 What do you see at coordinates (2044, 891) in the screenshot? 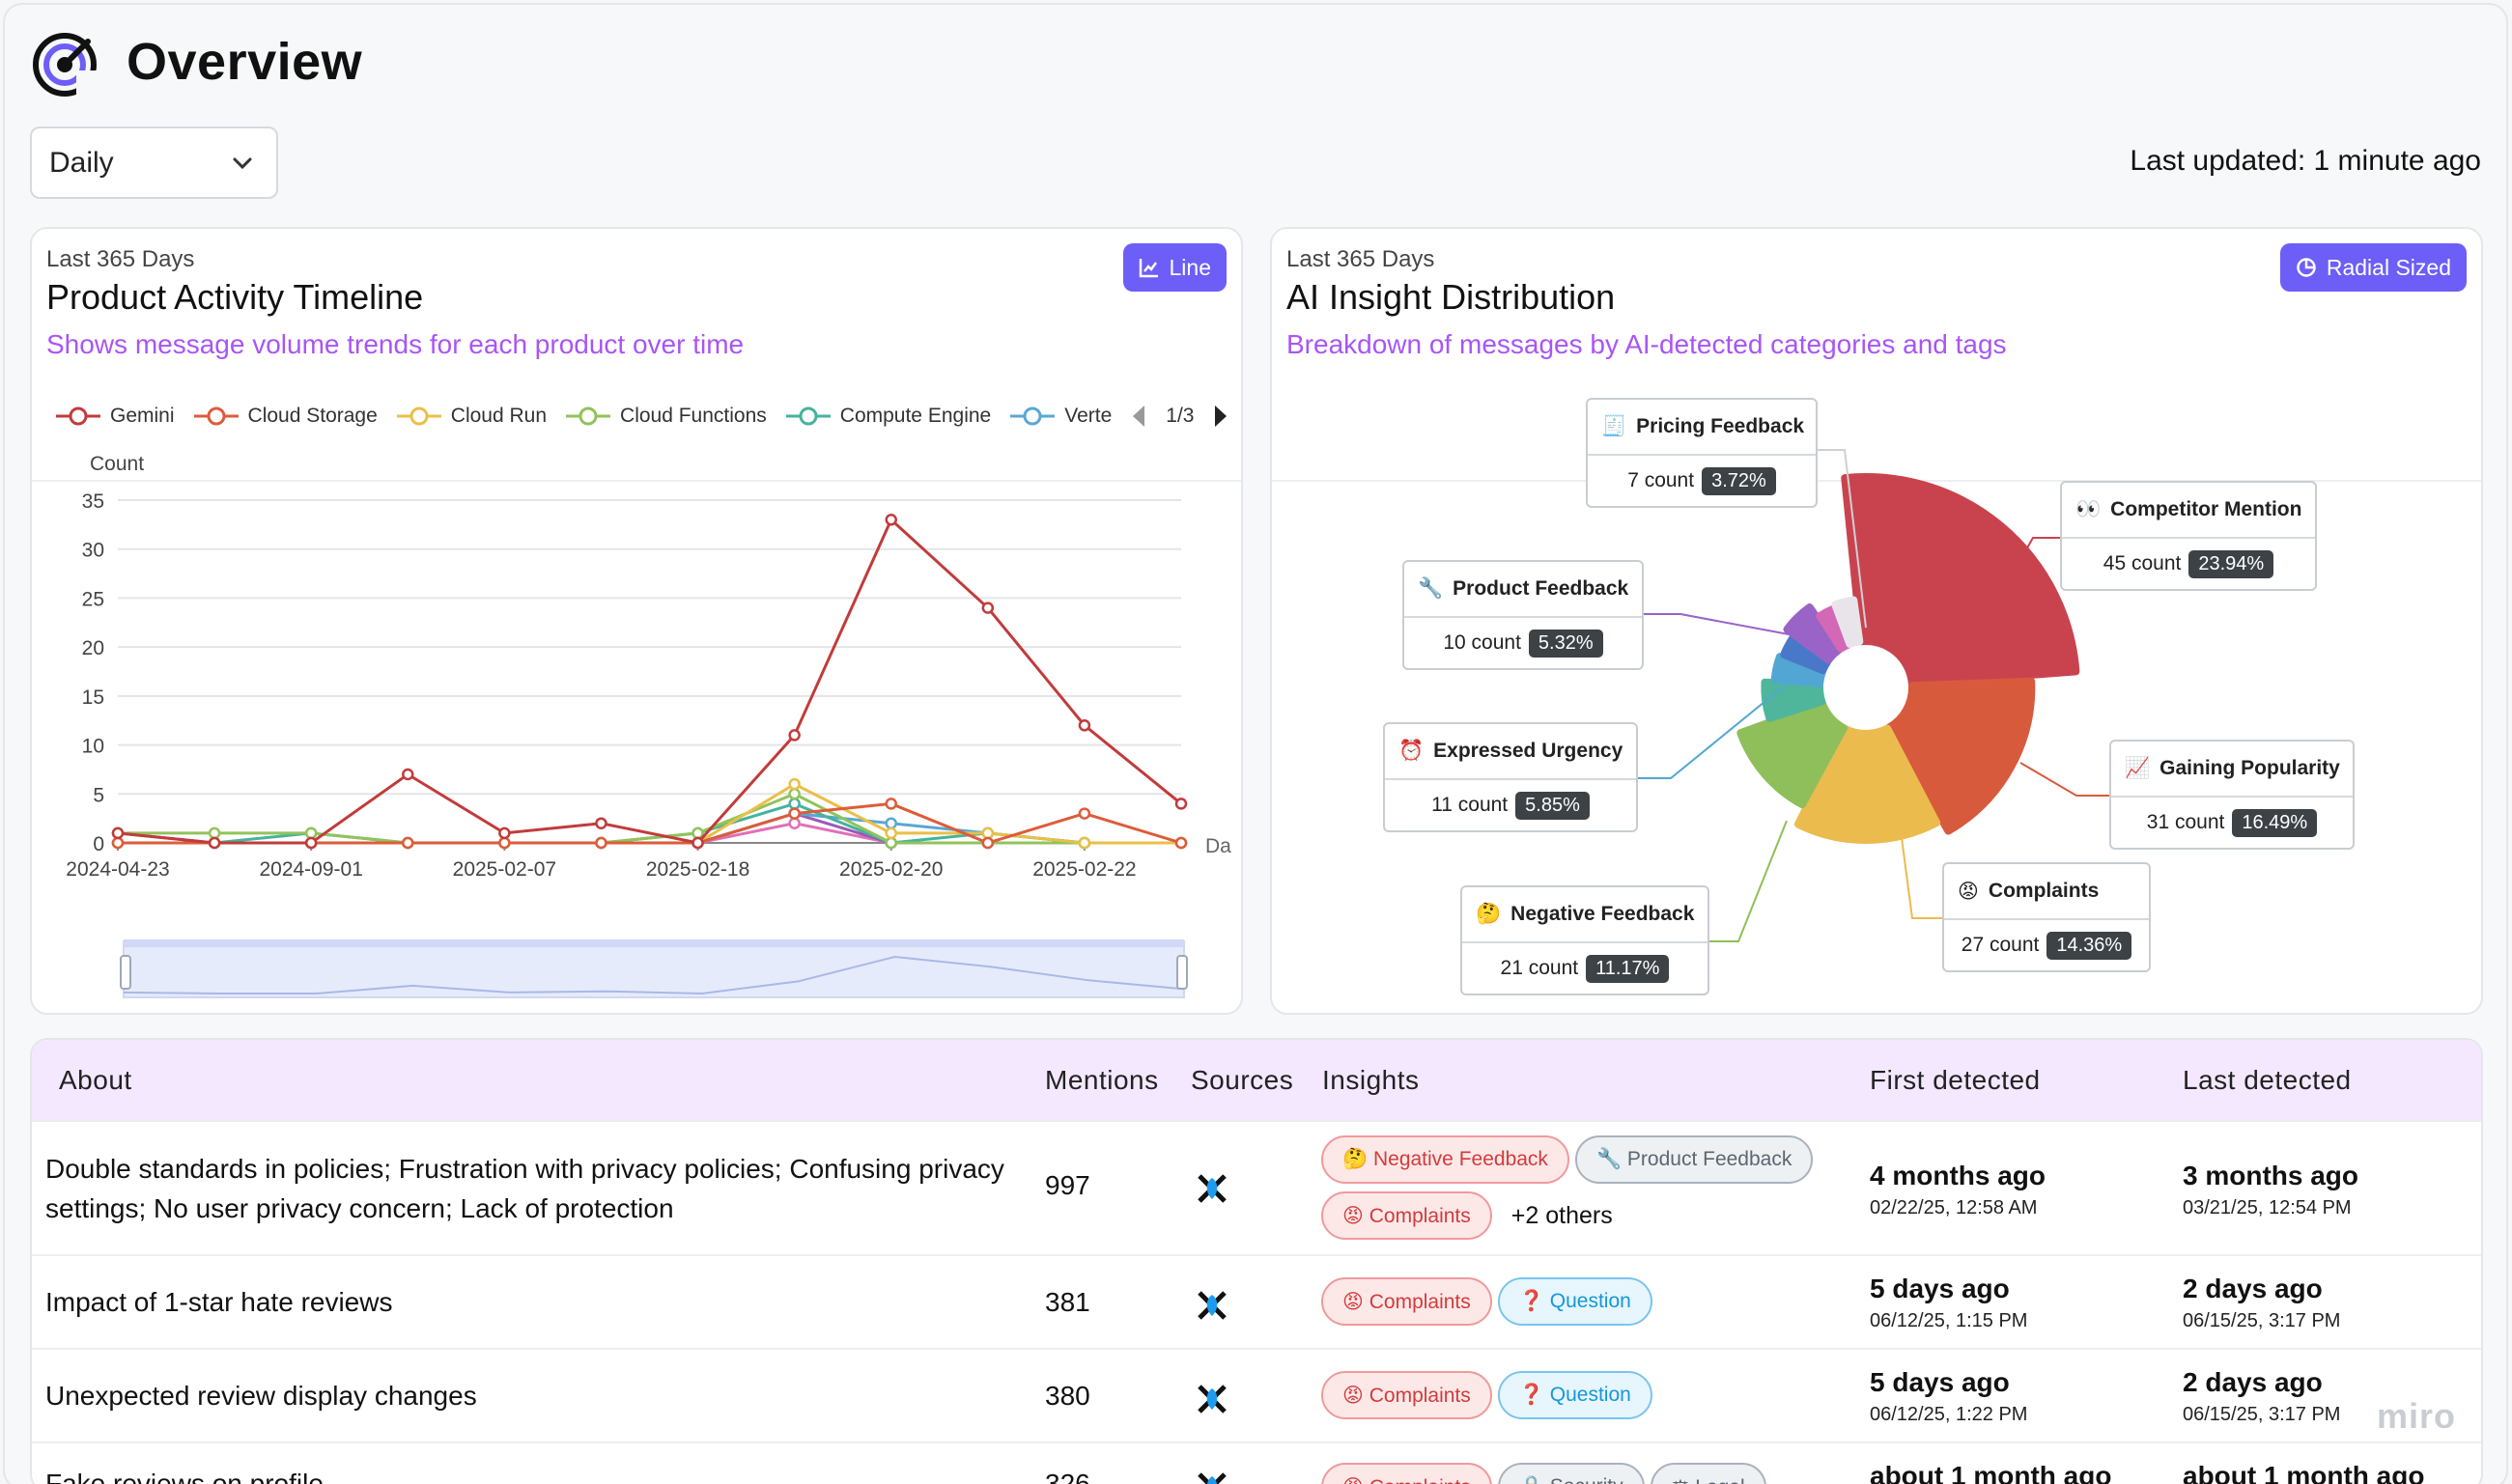
I see `callout-label: Complaints` at bounding box center [2044, 891].